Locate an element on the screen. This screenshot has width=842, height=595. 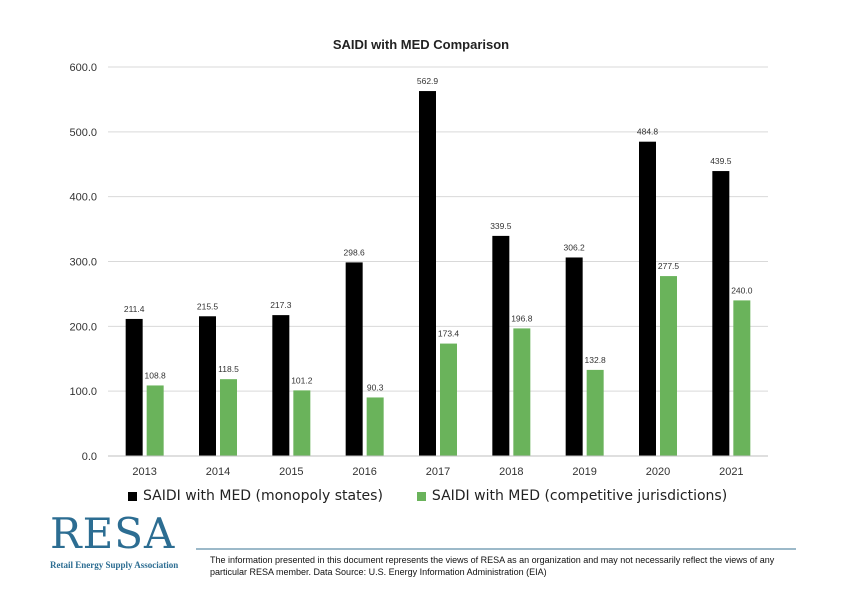
bar-monopoly-2017 is located at coordinates (427, 274).